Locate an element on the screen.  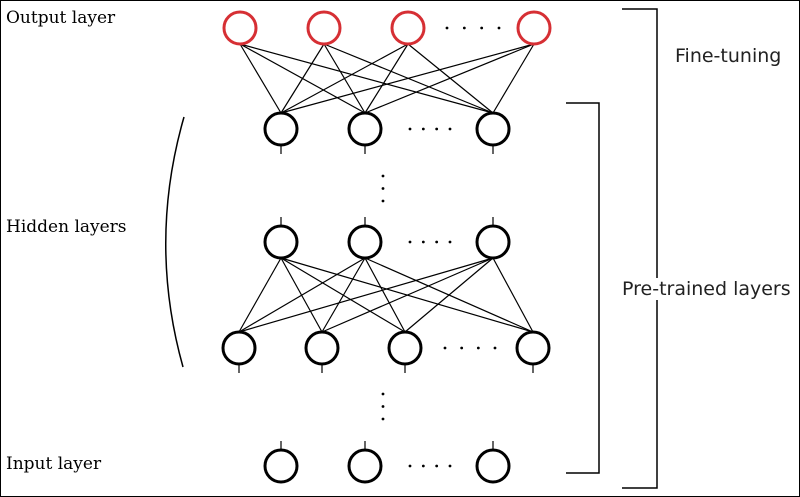
fine-tuning-bracket is located at coordinates (640, 248).